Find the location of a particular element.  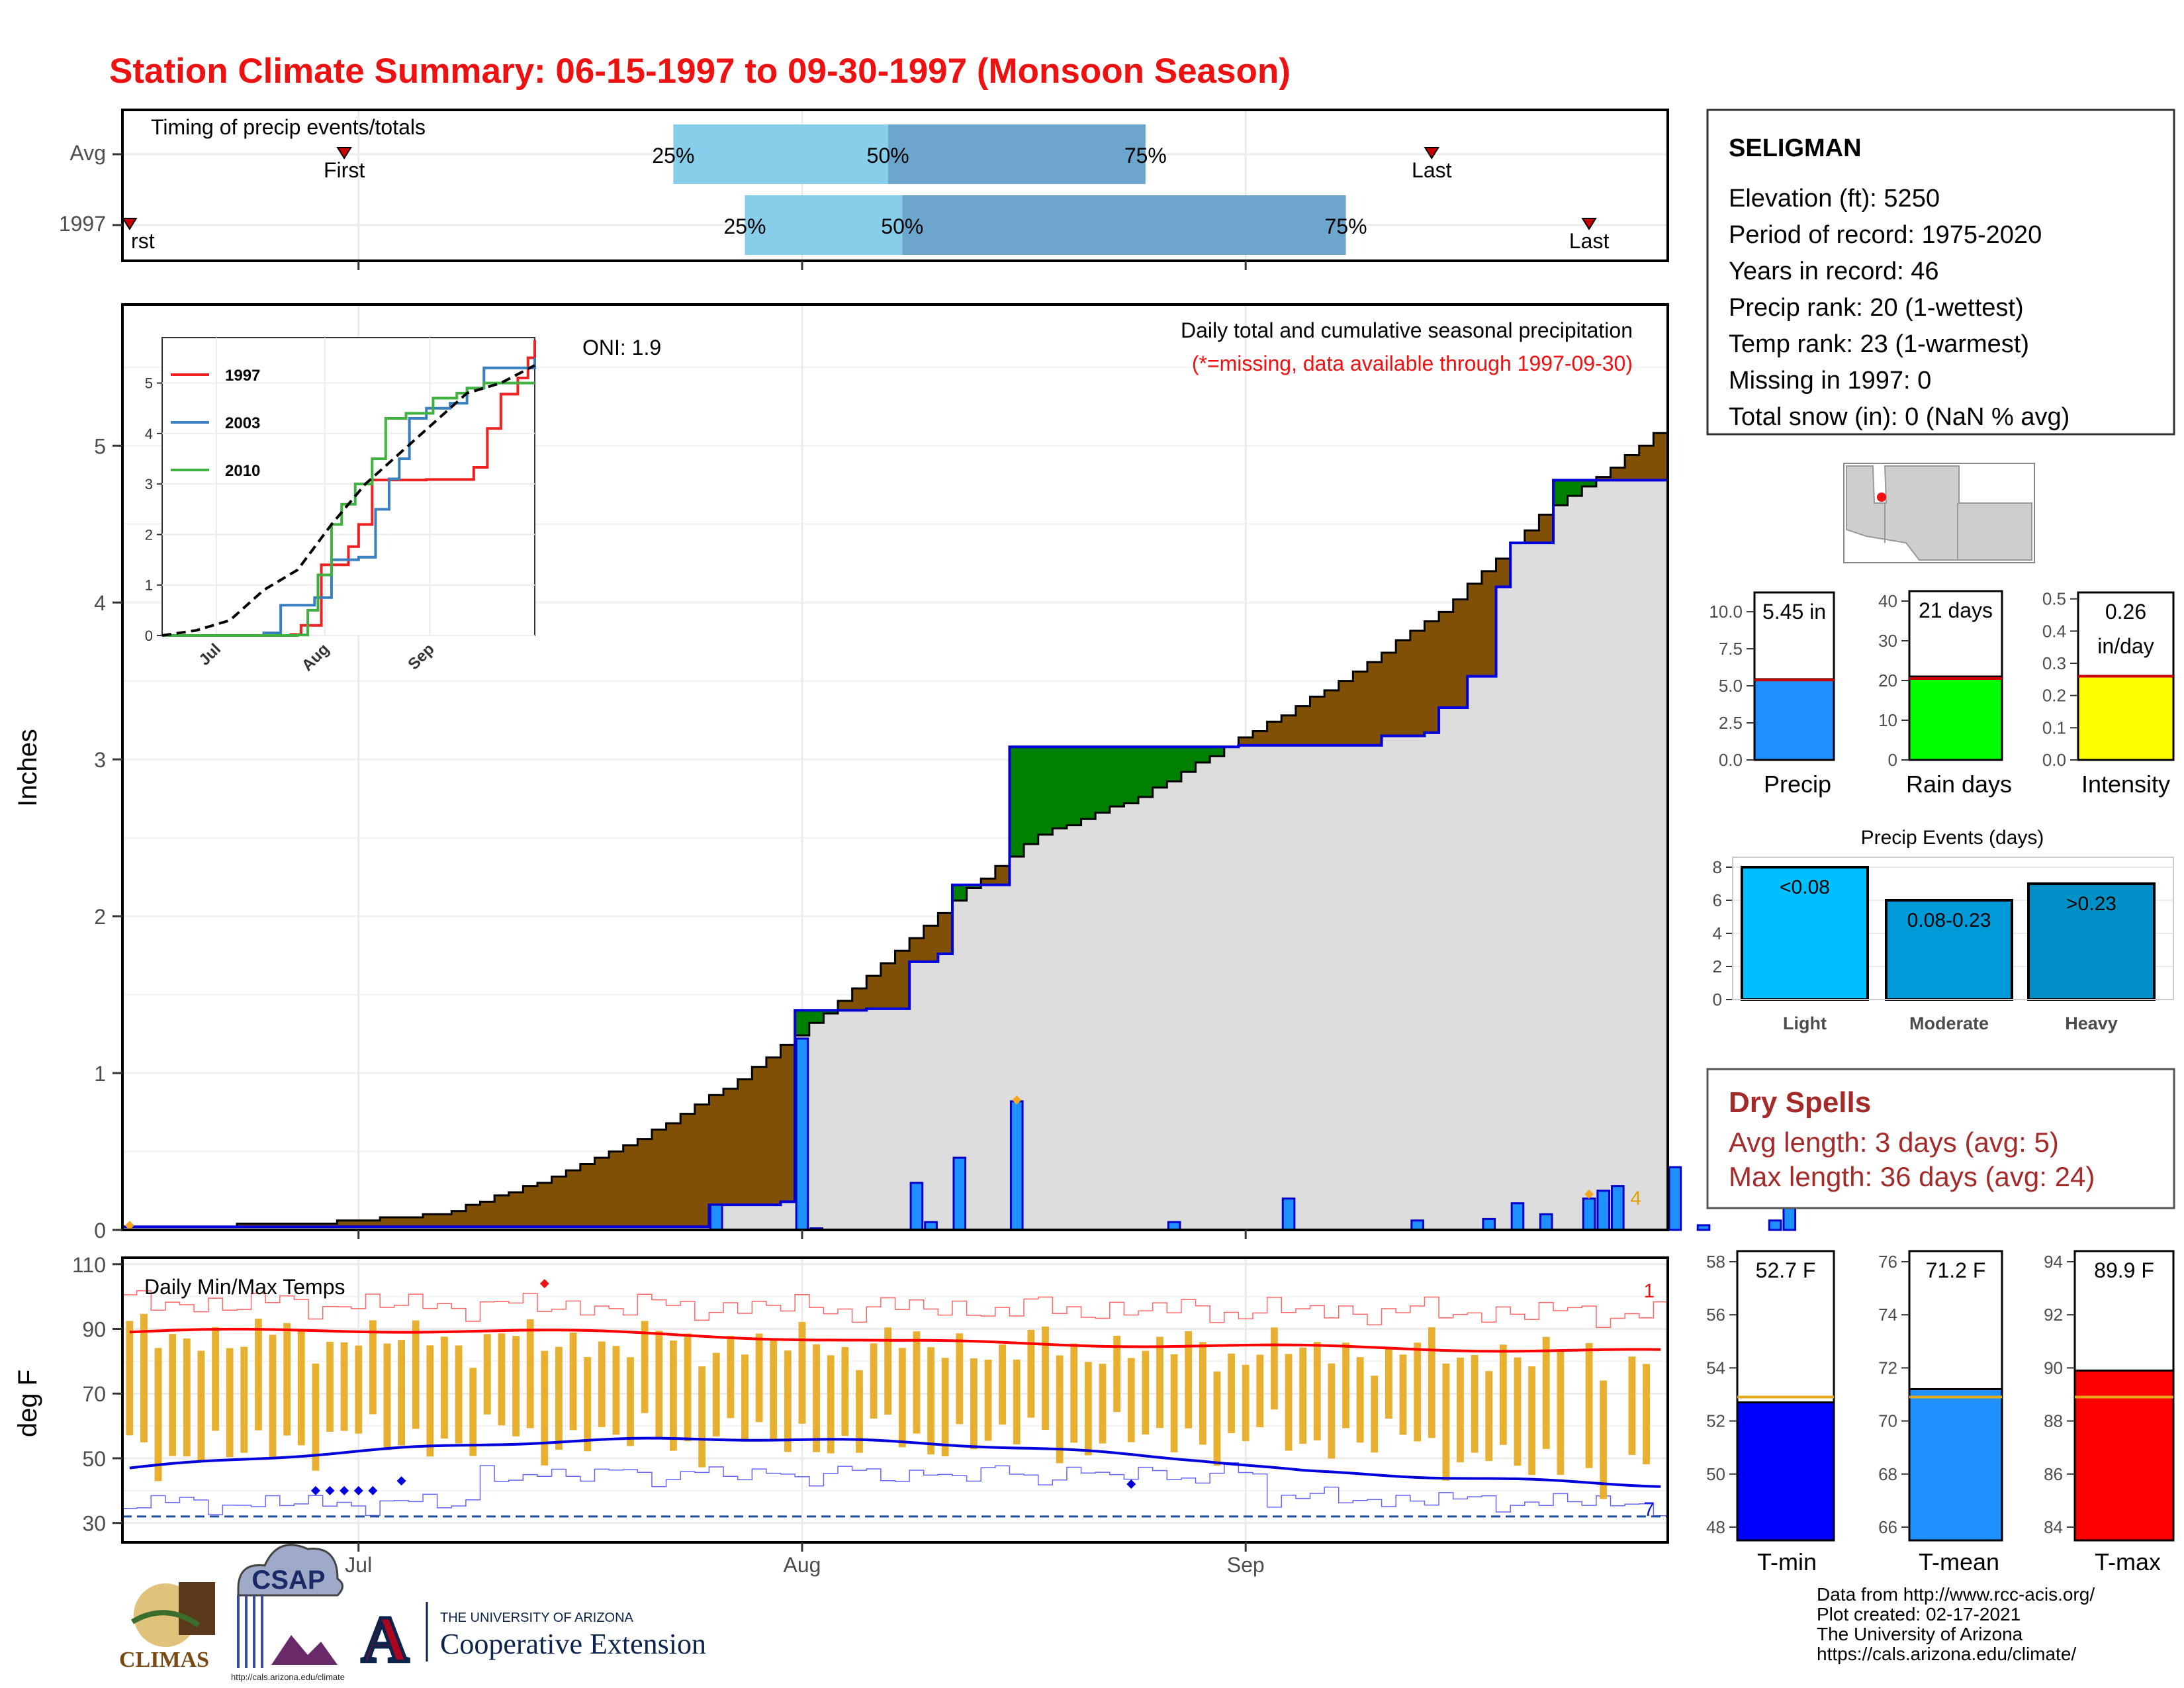

summary-y-tick-label: 0.1 is located at coordinates (2054, 727).